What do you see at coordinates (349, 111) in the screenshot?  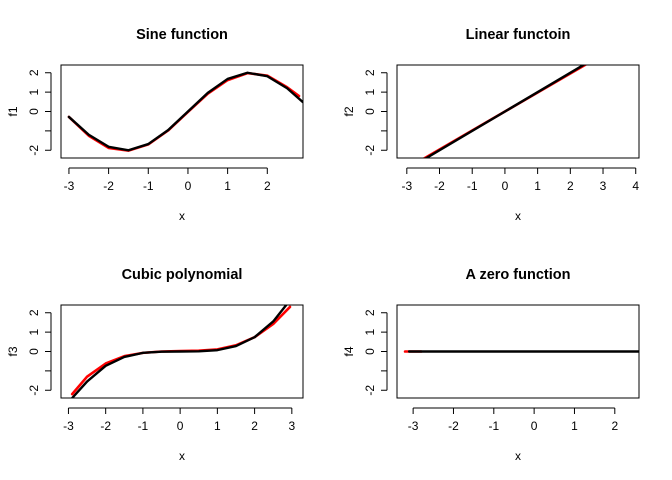 I see `y-axis-label: f2` at bounding box center [349, 111].